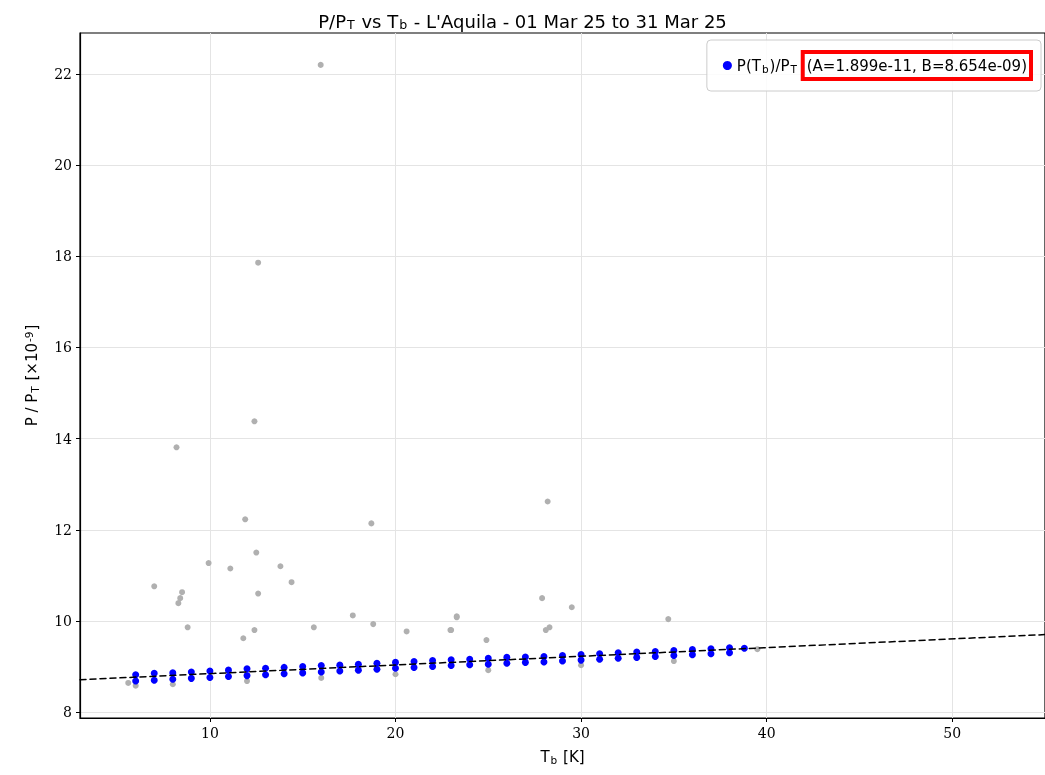 This screenshot has height=775, width=1045. Describe the element at coordinates (395, 733) in the screenshot. I see `x-tick-label: 20` at that location.